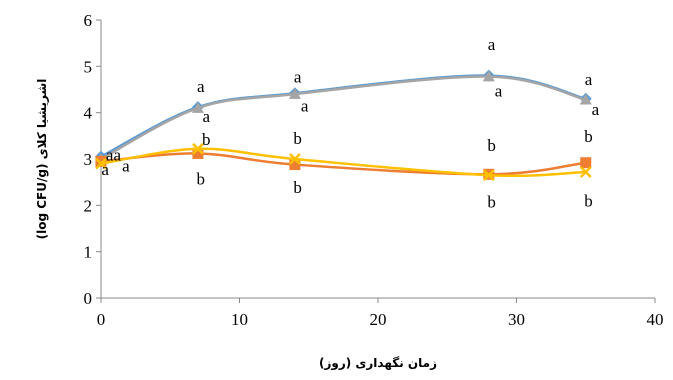 Image resolution: width=673 pixels, height=380 pixels. I want to click on y-tick-label: 6, so click(88, 20).